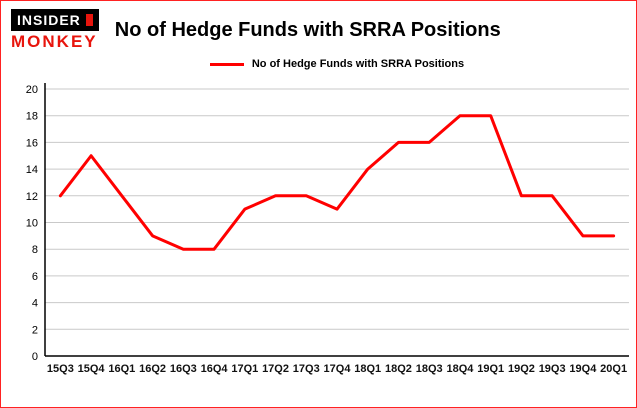 The image size is (637, 408). Describe the element at coordinates (60, 369) in the screenshot. I see `x-tick-label: 15Q3` at that location.